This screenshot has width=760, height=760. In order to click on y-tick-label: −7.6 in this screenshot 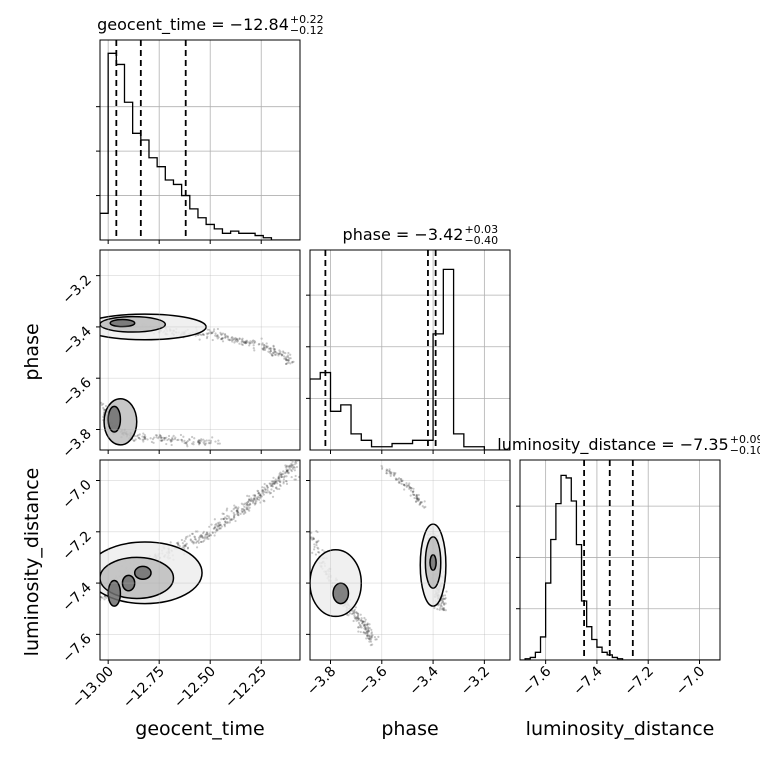, I will do `click(76, 648)`.